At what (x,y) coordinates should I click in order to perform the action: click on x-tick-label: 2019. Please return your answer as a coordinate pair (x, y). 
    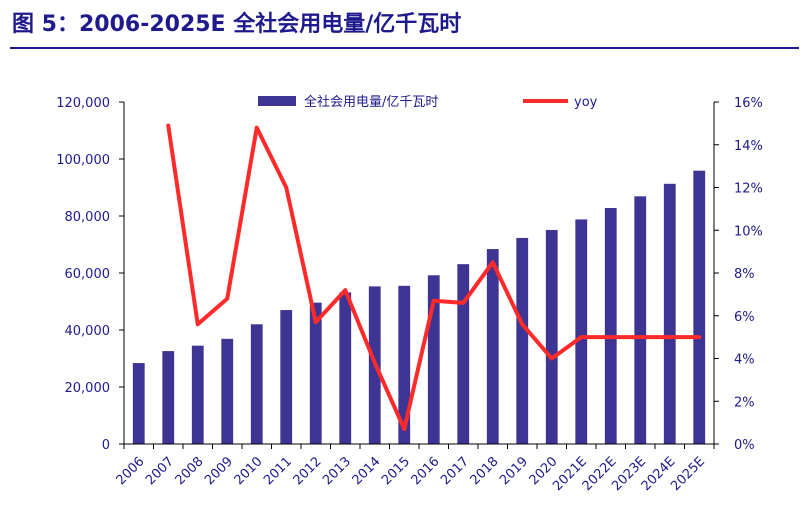
    Looking at the image, I should click on (514, 471).